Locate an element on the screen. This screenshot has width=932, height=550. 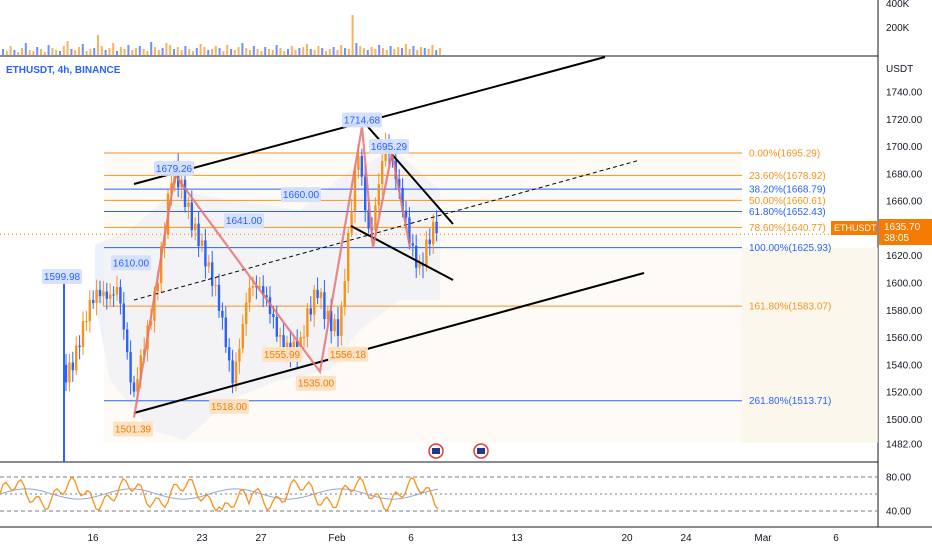
price-axis-label: 1560.00 is located at coordinates (904, 338).